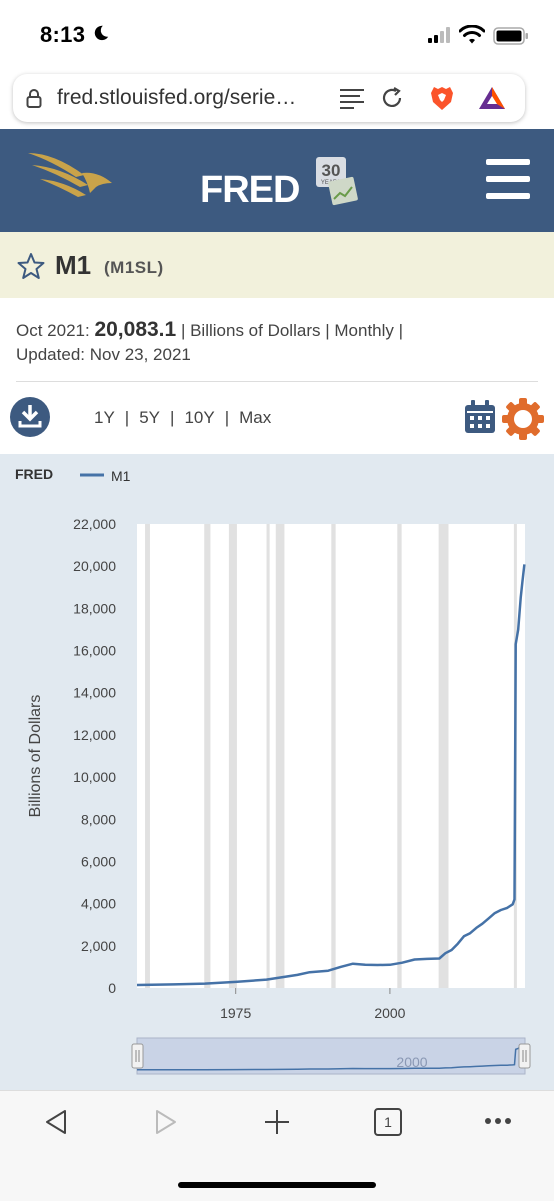 The height and width of the screenshot is (1201, 554). Describe the element at coordinates (31, 266) in the screenshot. I see `star-icon` at that location.